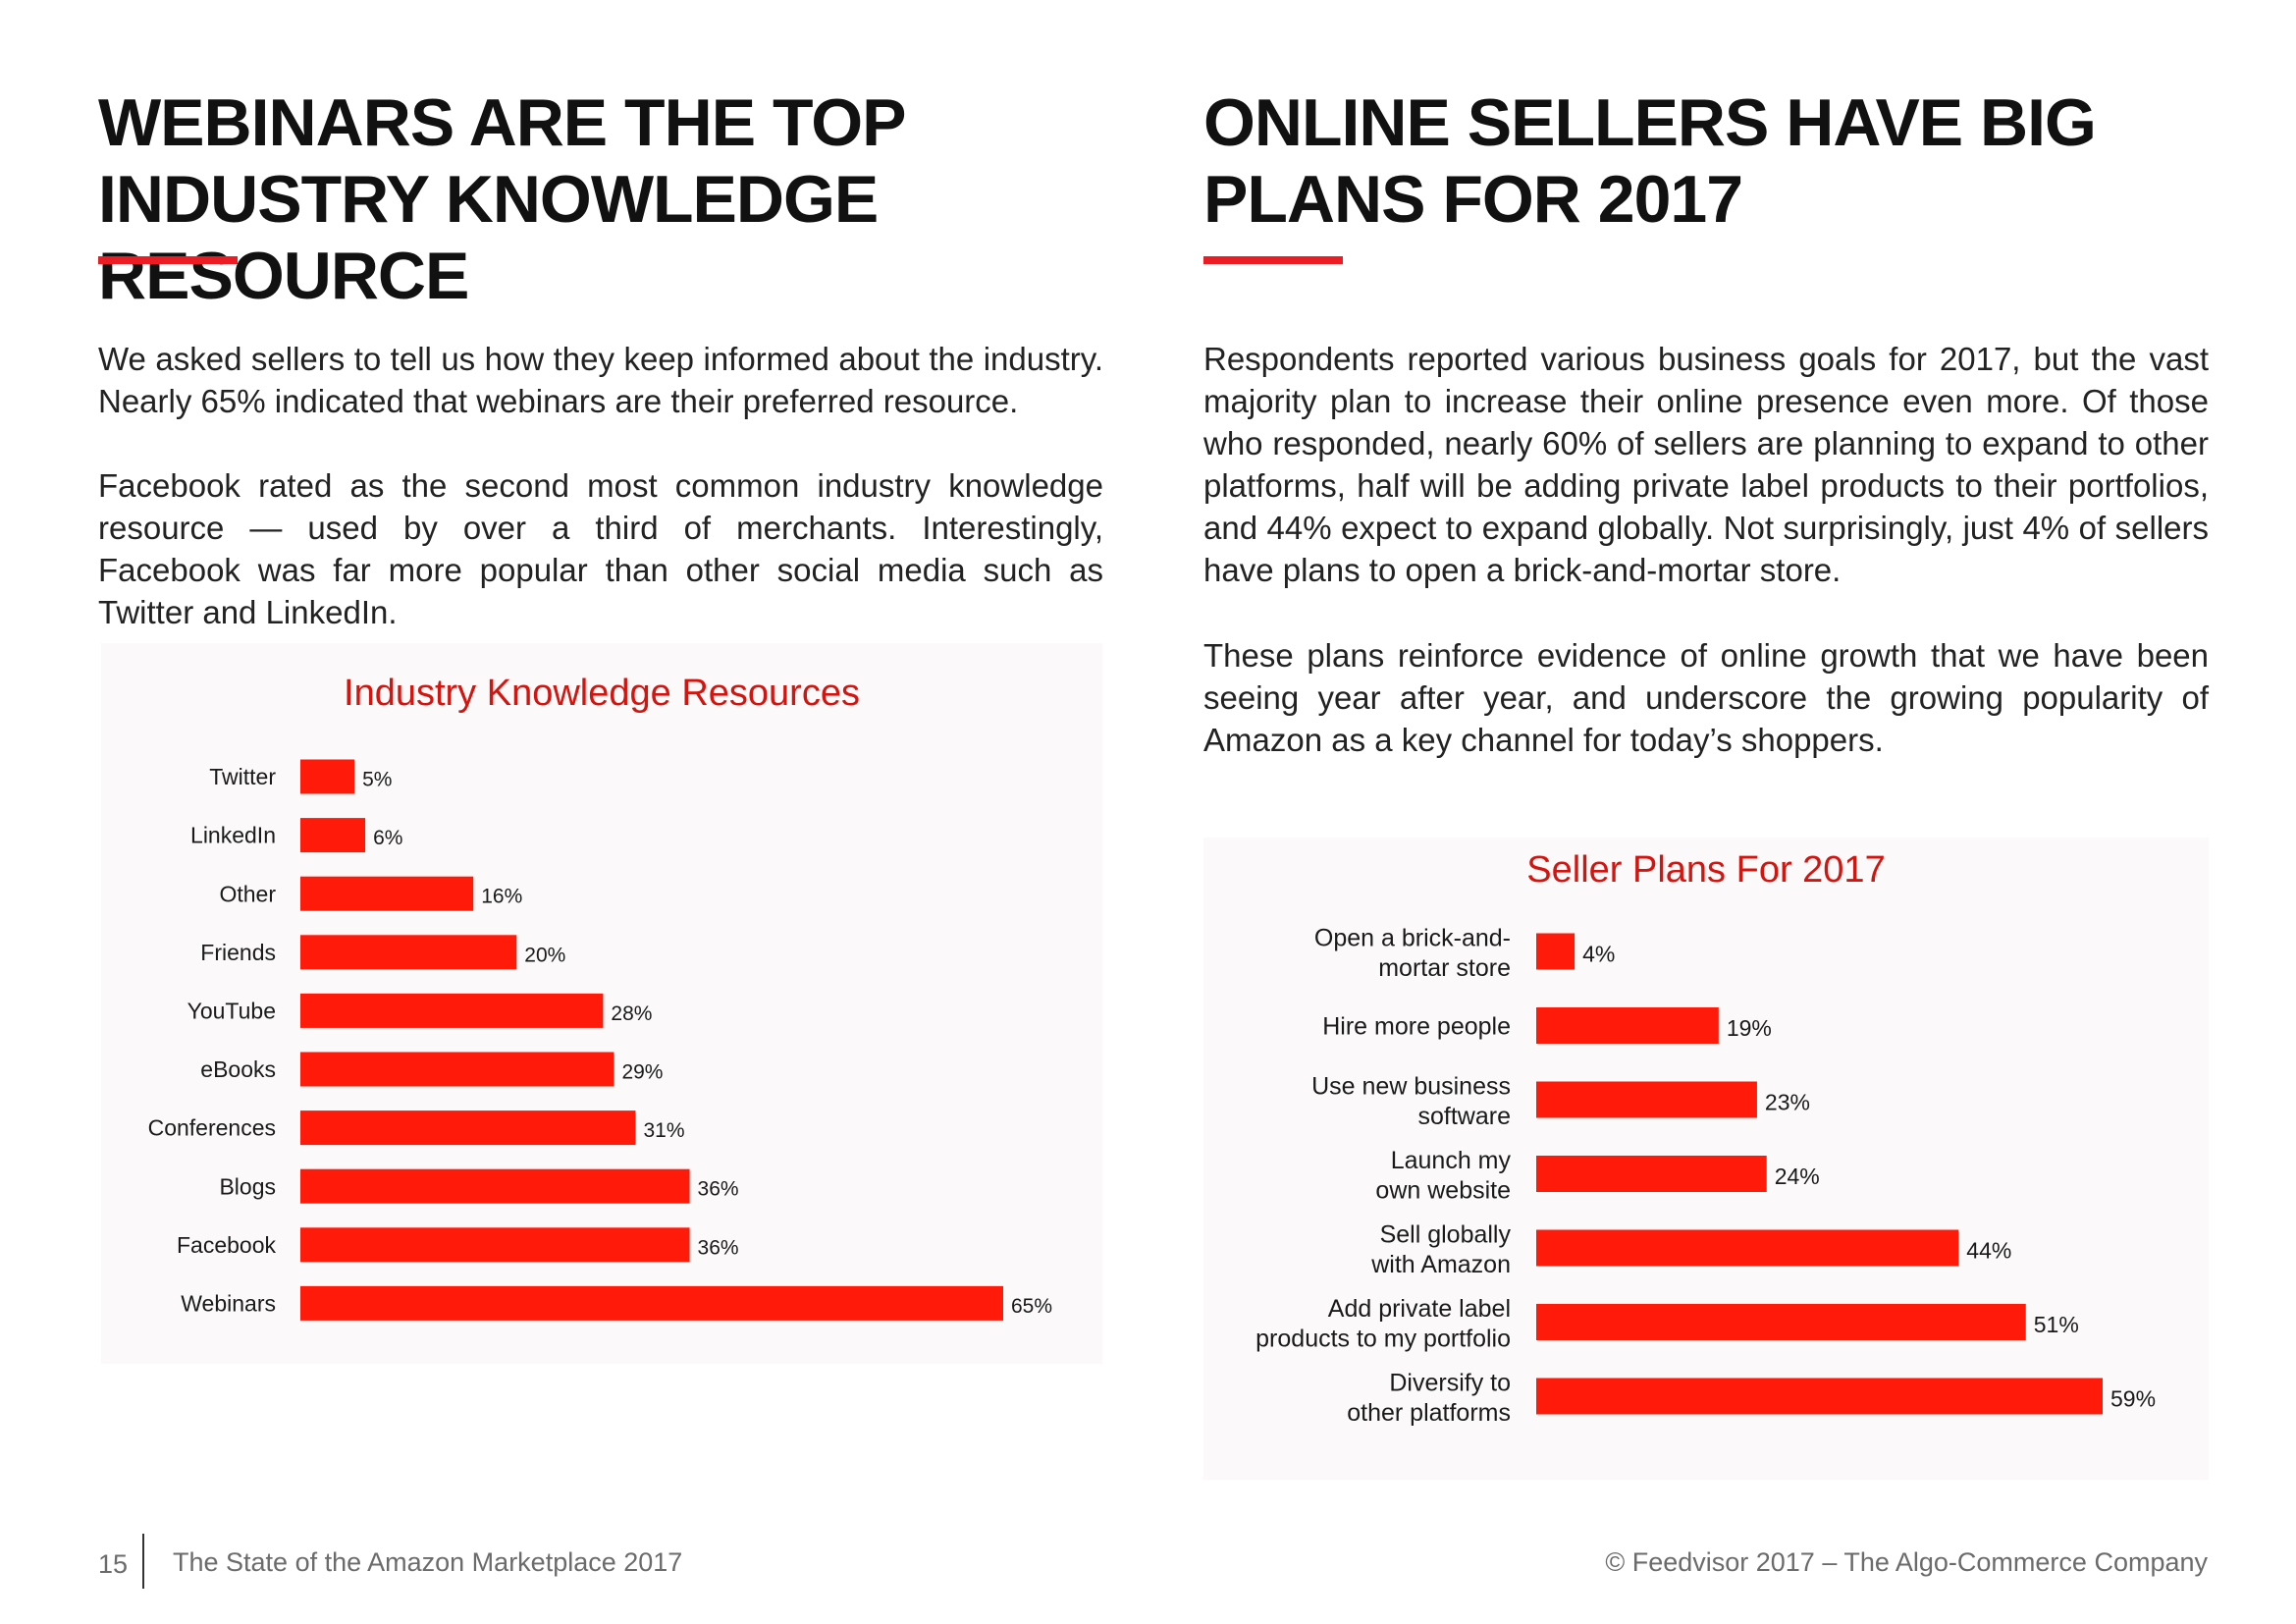  What do you see at coordinates (238, 1069) in the screenshot?
I see `category-label: eBooks` at bounding box center [238, 1069].